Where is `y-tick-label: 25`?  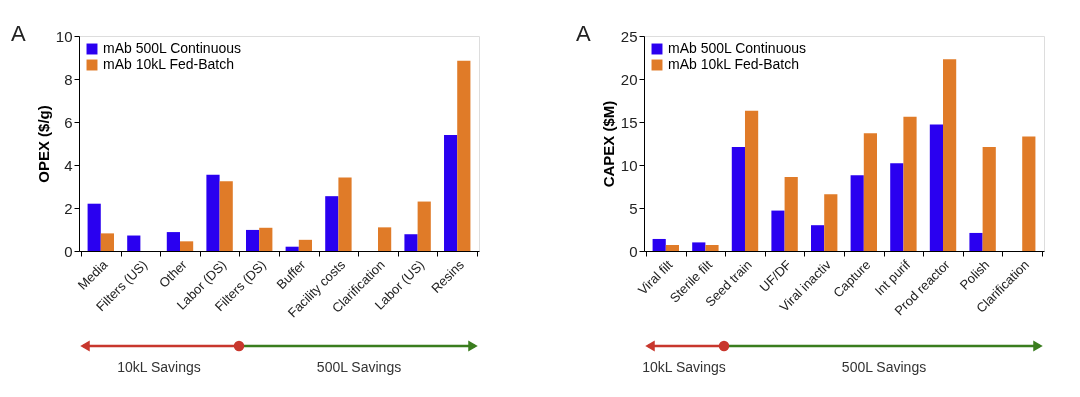 y-tick-label: 25 is located at coordinates (629, 36).